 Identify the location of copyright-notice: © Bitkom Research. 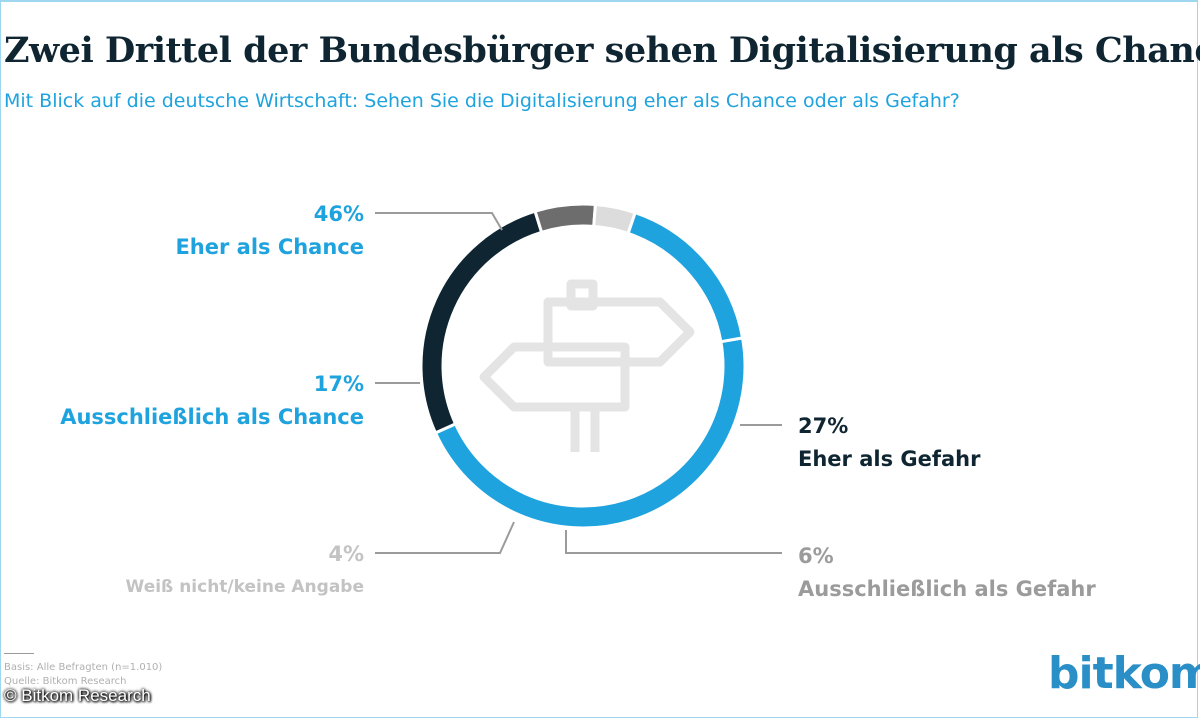
(77, 695).